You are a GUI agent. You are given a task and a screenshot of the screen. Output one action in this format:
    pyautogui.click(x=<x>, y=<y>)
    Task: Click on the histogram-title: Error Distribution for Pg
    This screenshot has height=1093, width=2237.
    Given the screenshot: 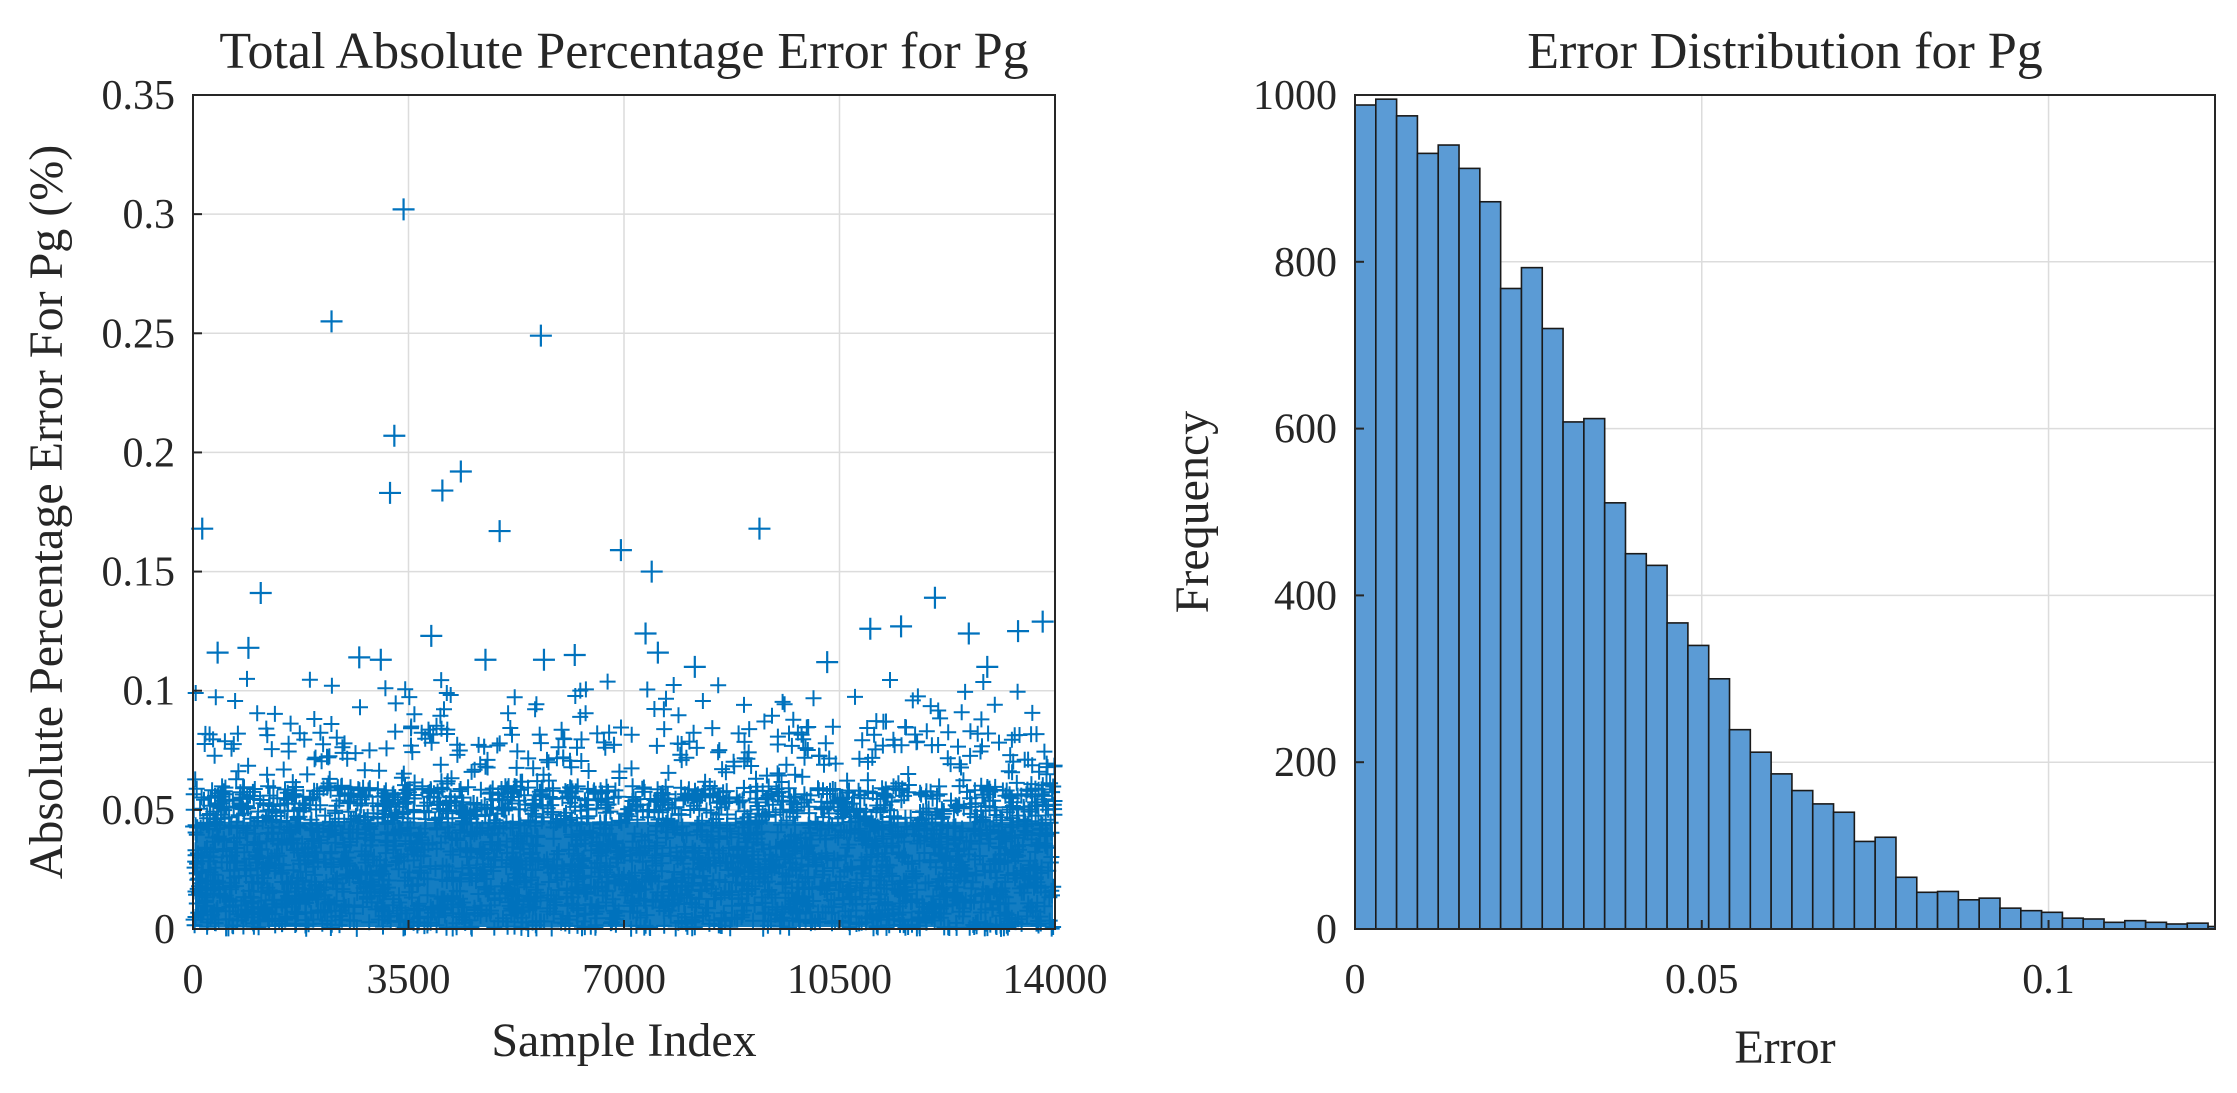 What is the action you would take?
    pyautogui.click(x=1785, y=51)
    